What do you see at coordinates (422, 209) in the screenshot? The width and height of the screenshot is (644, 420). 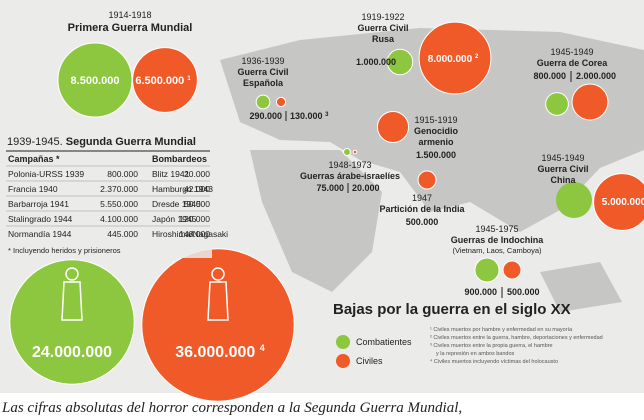 I see `conflict-name: Partición de la India` at bounding box center [422, 209].